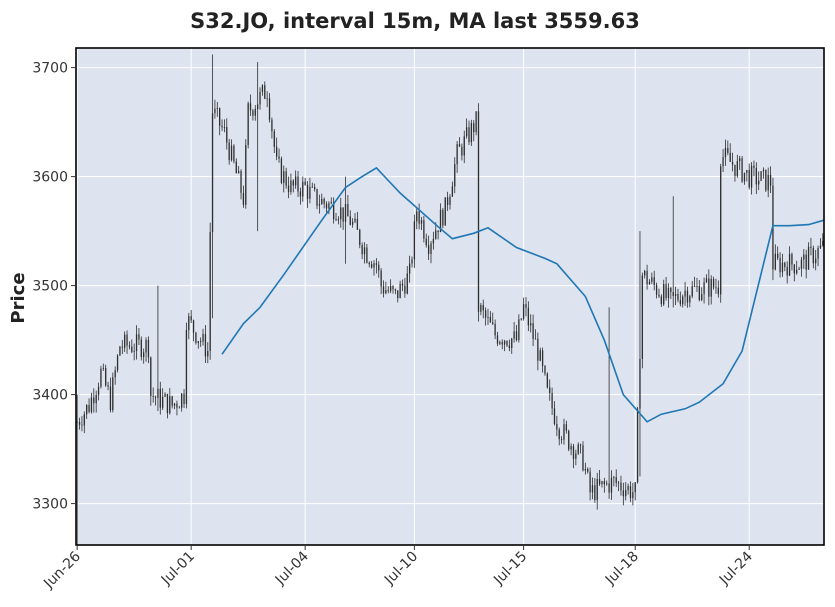 The image size is (835, 607). What do you see at coordinates (178, 569) in the screenshot?
I see `x-tick-label: Jul-01` at bounding box center [178, 569].